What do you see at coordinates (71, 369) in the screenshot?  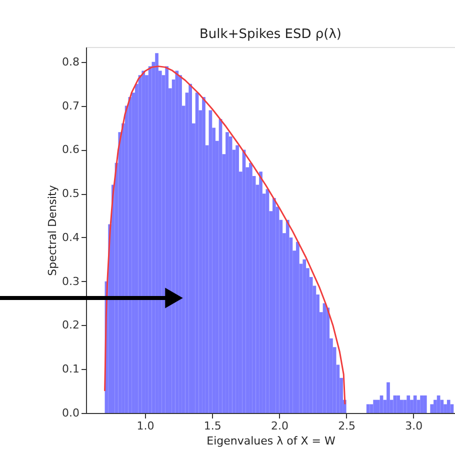 I see `y-tick-label: 0.1` at bounding box center [71, 369].